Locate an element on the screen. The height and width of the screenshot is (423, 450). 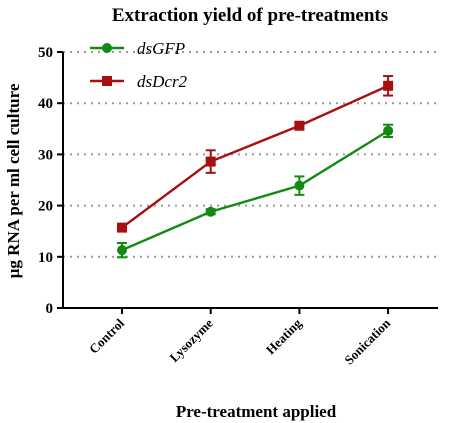
y-tick-label: 30 is located at coordinates (45, 155).